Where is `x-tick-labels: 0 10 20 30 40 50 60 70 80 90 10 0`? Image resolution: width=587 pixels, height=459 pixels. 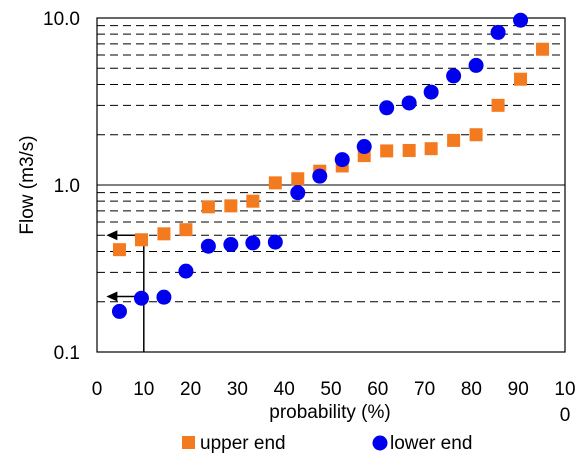 x-tick-labels: 0 10 20 30 40 50 60 70 80 90 10 0 is located at coordinates (334, 402).